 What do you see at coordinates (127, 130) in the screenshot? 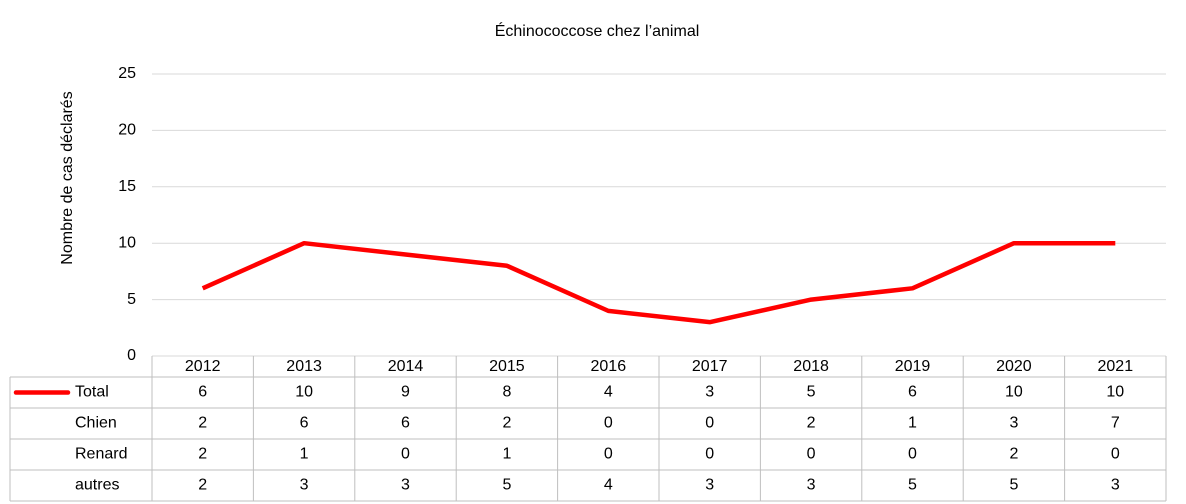
I see `y-tick-label: 20` at bounding box center [127, 130].